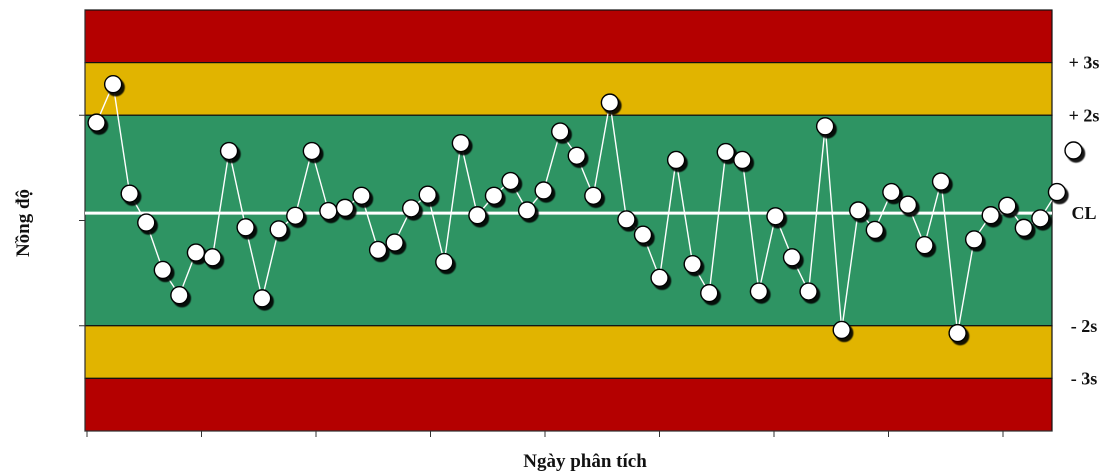  Describe the element at coordinates (585, 461) in the screenshot. I see `x-axis-title: Ngày phân tích` at that location.